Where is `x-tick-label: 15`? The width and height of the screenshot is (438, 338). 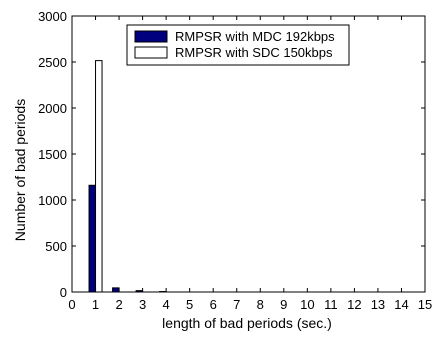
x-tick-label: 15 is located at coordinates (425, 304).